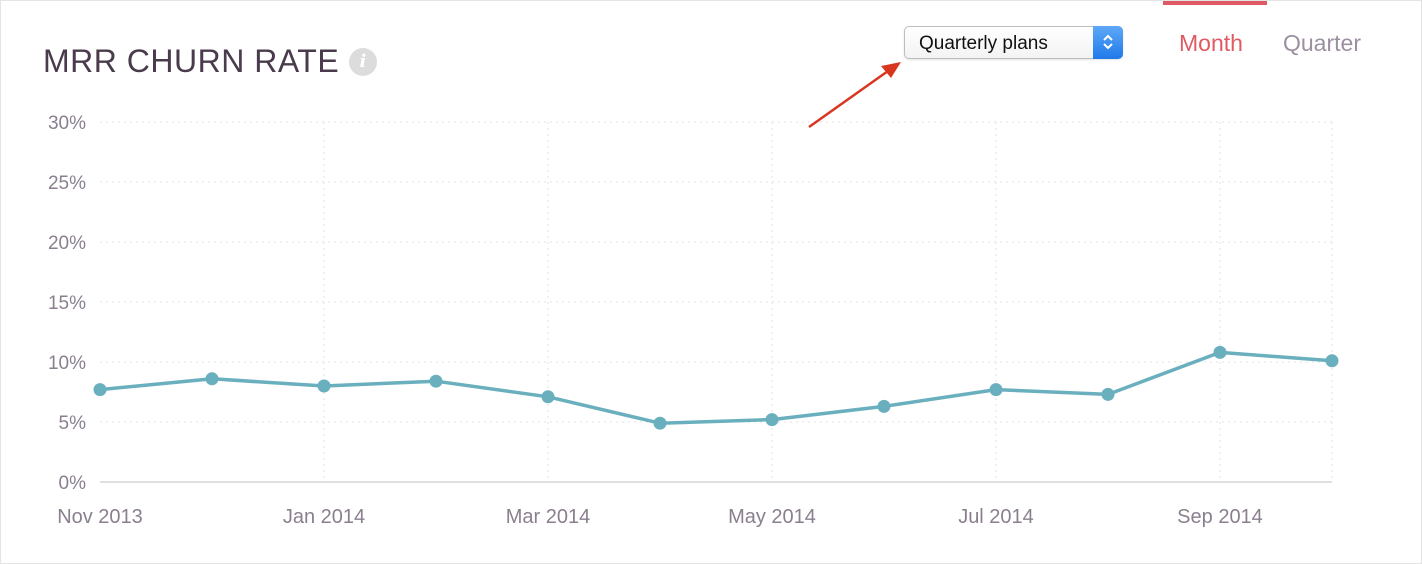  Describe the element at coordinates (363, 61) in the screenshot. I see `info-icon: i` at that location.